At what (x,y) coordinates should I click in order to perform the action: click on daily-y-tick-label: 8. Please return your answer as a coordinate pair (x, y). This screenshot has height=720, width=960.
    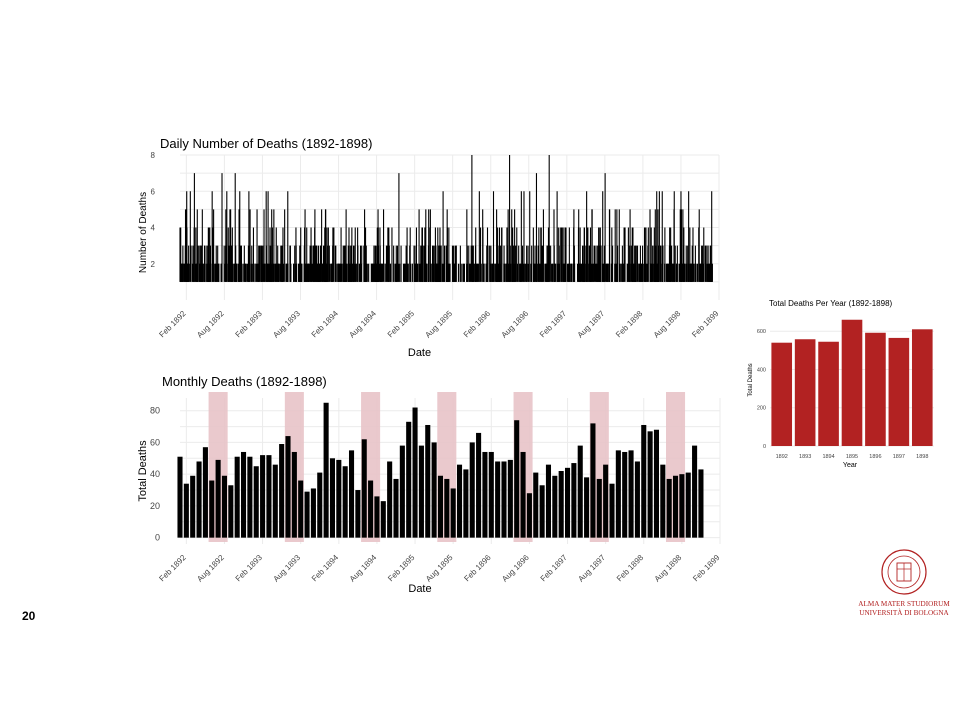
    Looking at the image, I should click on (153, 155).